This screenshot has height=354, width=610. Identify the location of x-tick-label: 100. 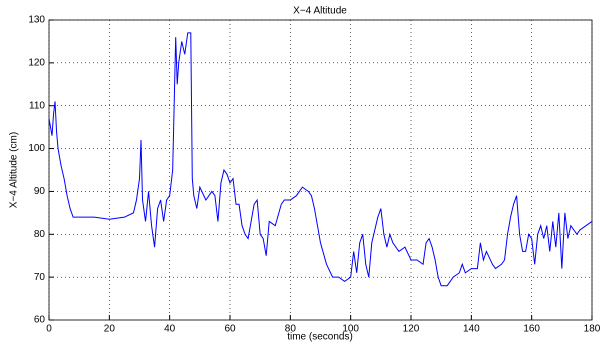
(350, 329).